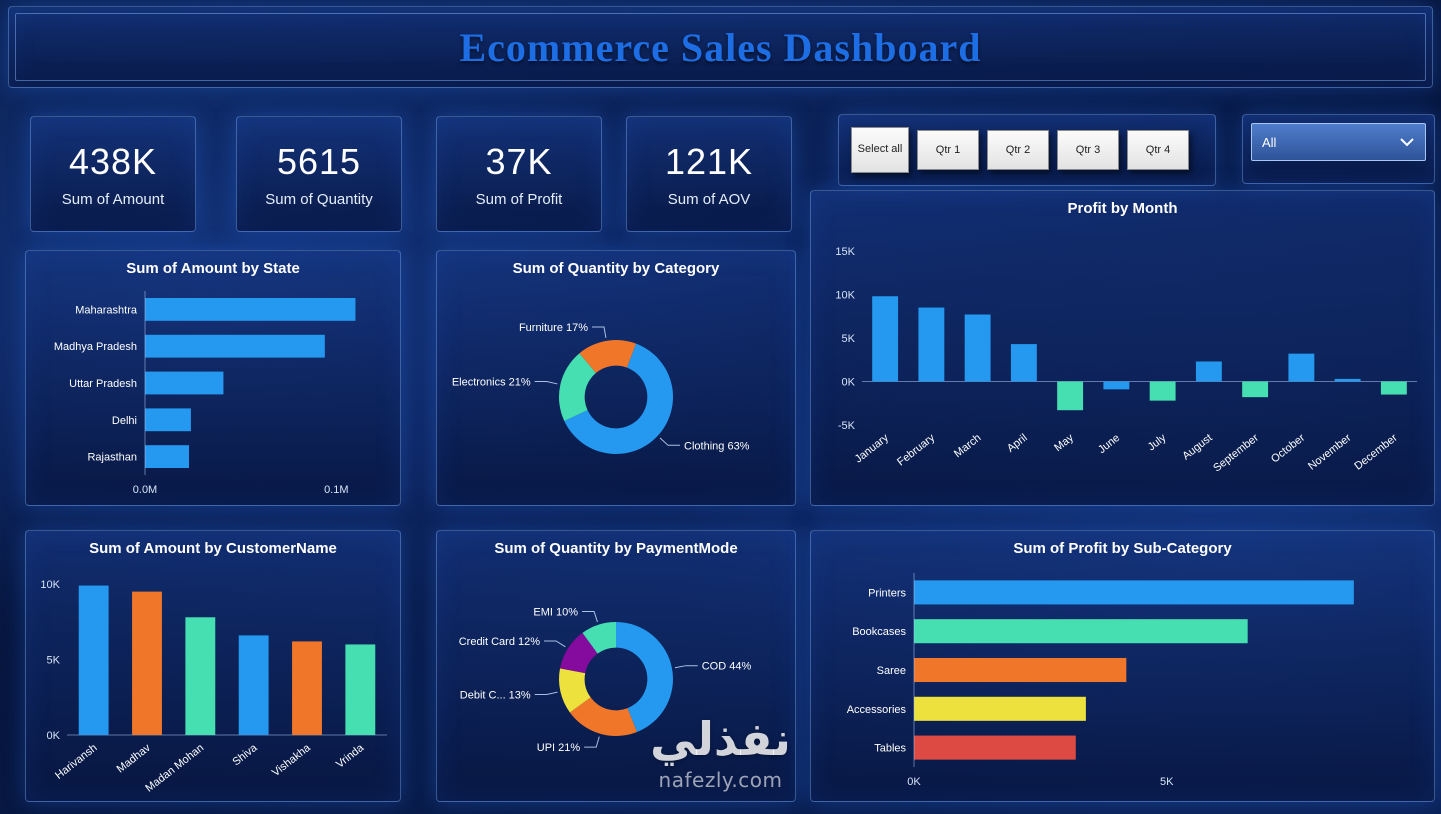  What do you see at coordinates (213, 548) in the screenshot?
I see `chart-title-amount-by-customername: Sum of Amount by CustomerName` at bounding box center [213, 548].